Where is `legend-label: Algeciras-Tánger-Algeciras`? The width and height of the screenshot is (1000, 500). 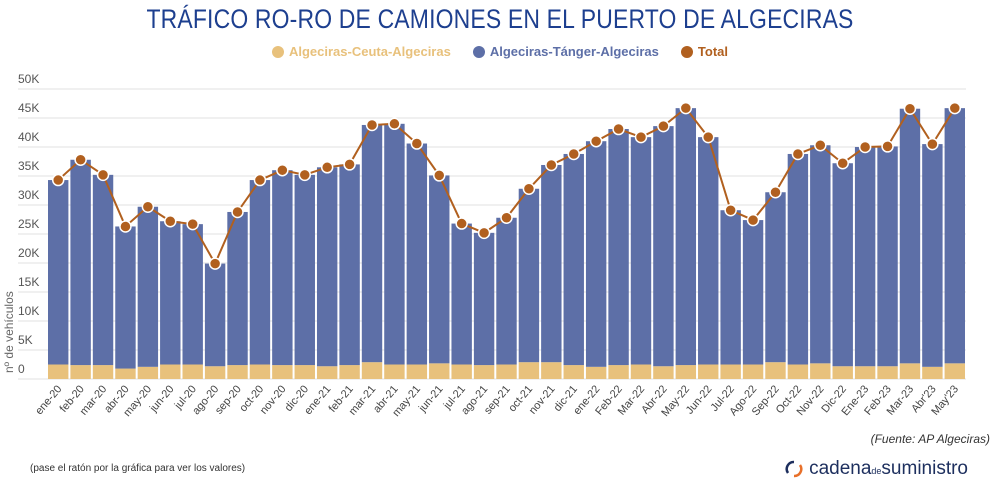
legend-label: Algeciras-Tánger-Algeciras is located at coordinates (574, 51).